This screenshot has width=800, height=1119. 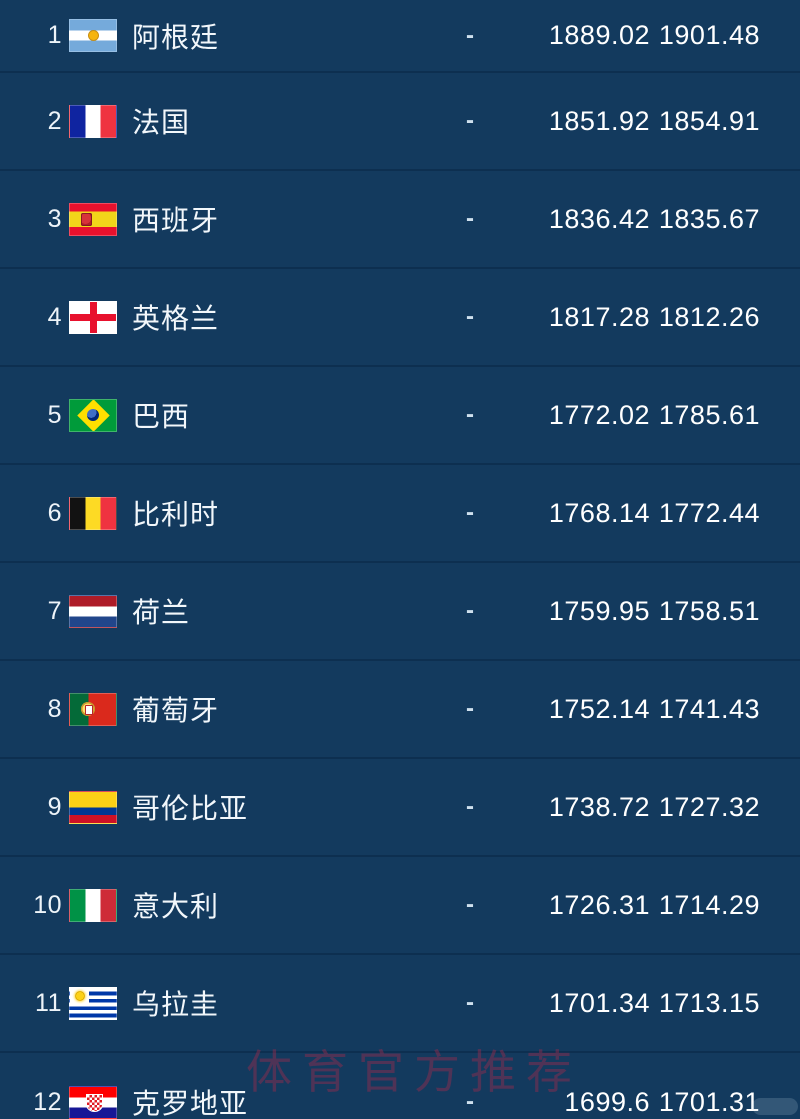 I want to click on country-name: 意大利, so click(x=176, y=906).